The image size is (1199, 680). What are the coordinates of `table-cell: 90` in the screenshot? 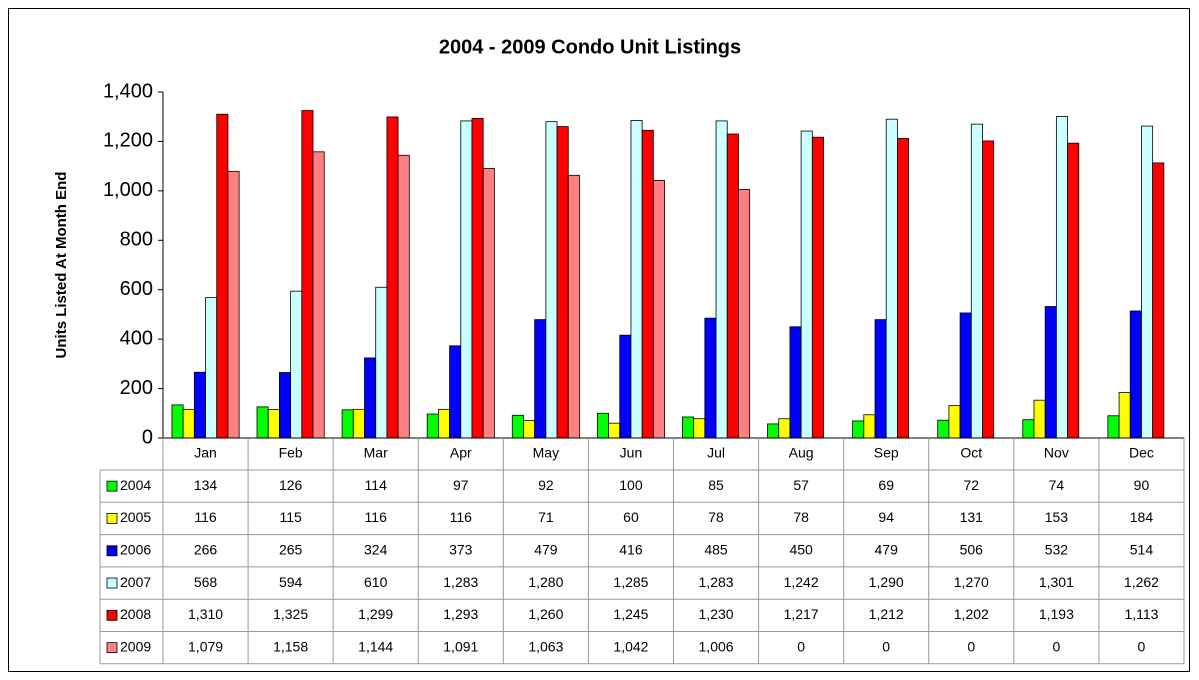 It's located at (1142, 485).